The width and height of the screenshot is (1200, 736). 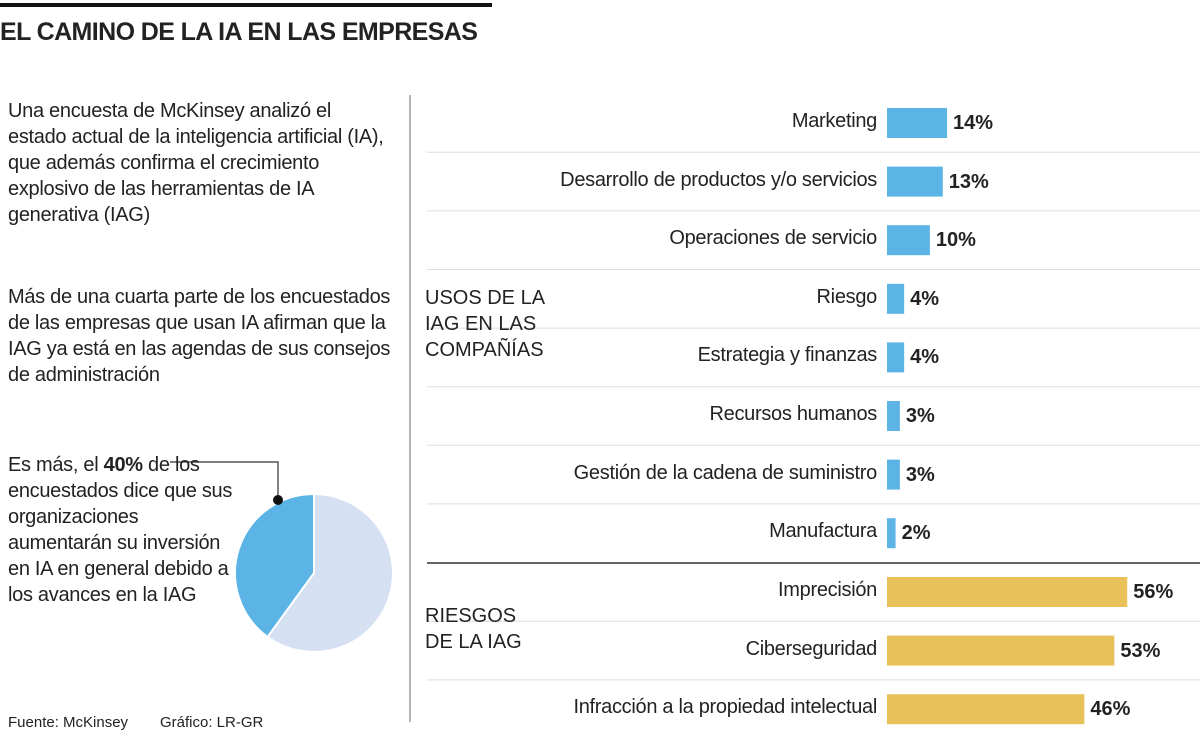 What do you see at coordinates (68, 722) in the screenshot?
I see `source: Fuente: McKinsey` at bounding box center [68, 722].